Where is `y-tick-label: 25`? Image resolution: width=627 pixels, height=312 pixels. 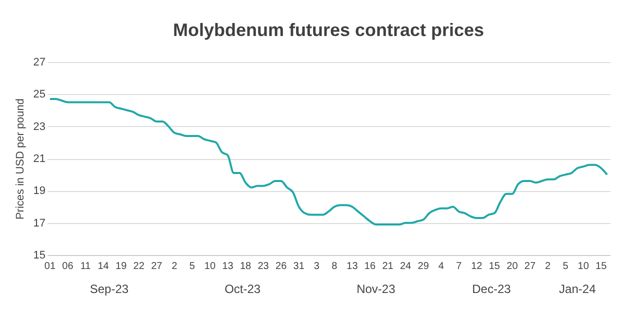
y-tick-label: 25 is located at coordinates (39, 94).